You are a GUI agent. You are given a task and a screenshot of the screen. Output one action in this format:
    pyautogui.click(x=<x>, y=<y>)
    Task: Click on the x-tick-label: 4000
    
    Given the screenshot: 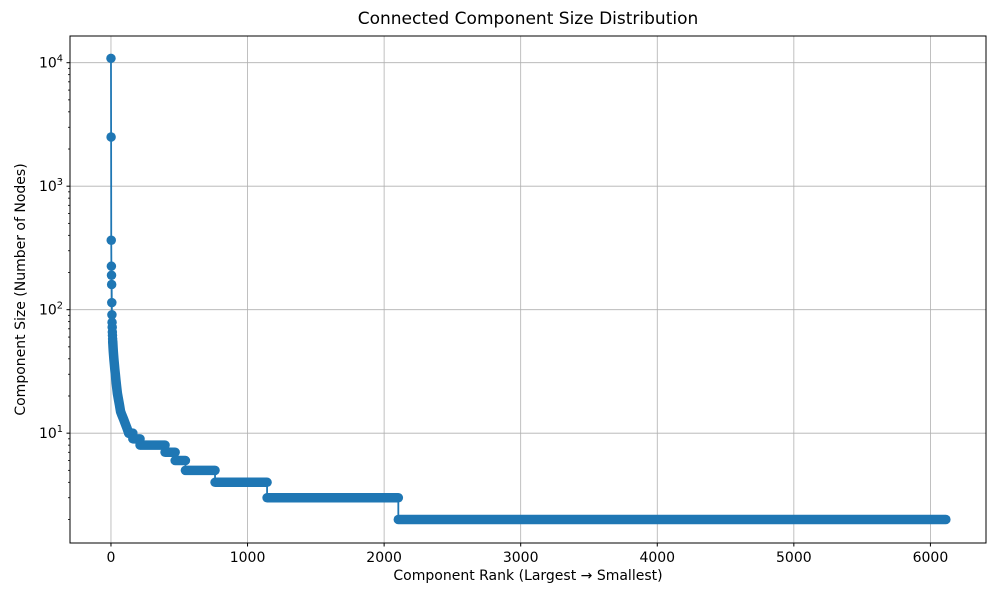 What is the action you would take?
    pyautogui.click(x=657, y=558)
    